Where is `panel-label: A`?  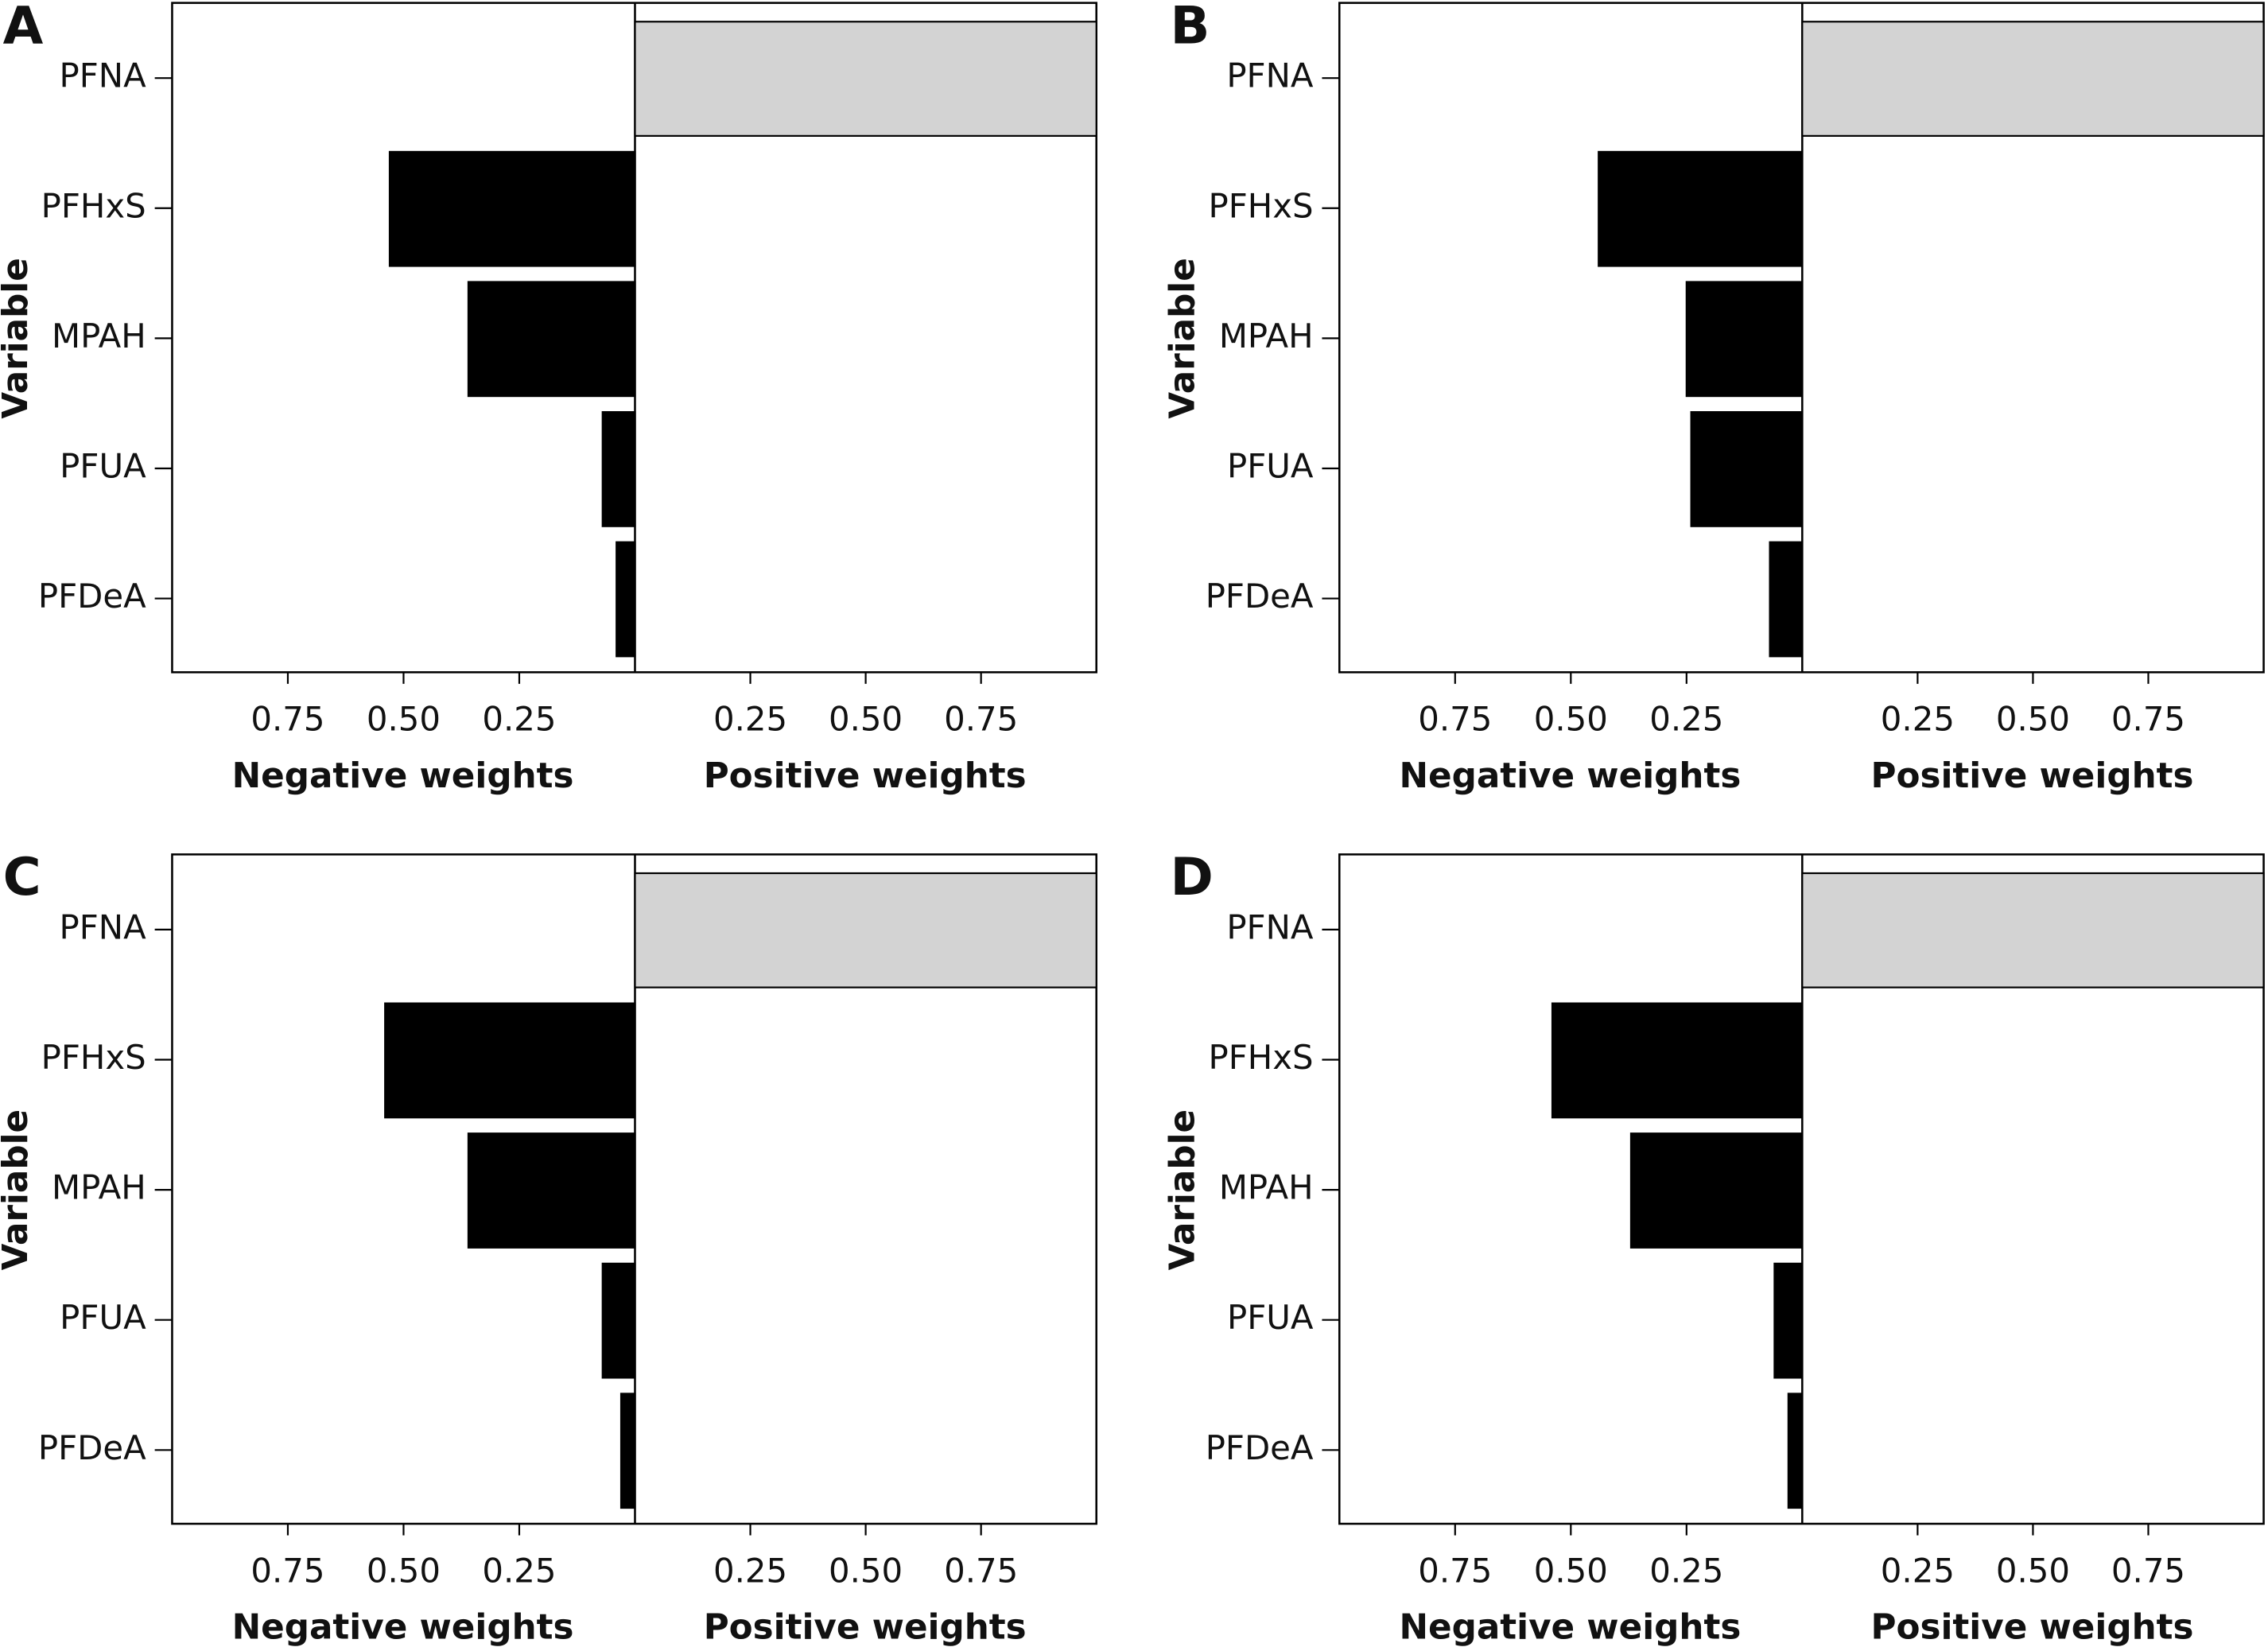
panel-label: A is located at coordinates (23, 28).